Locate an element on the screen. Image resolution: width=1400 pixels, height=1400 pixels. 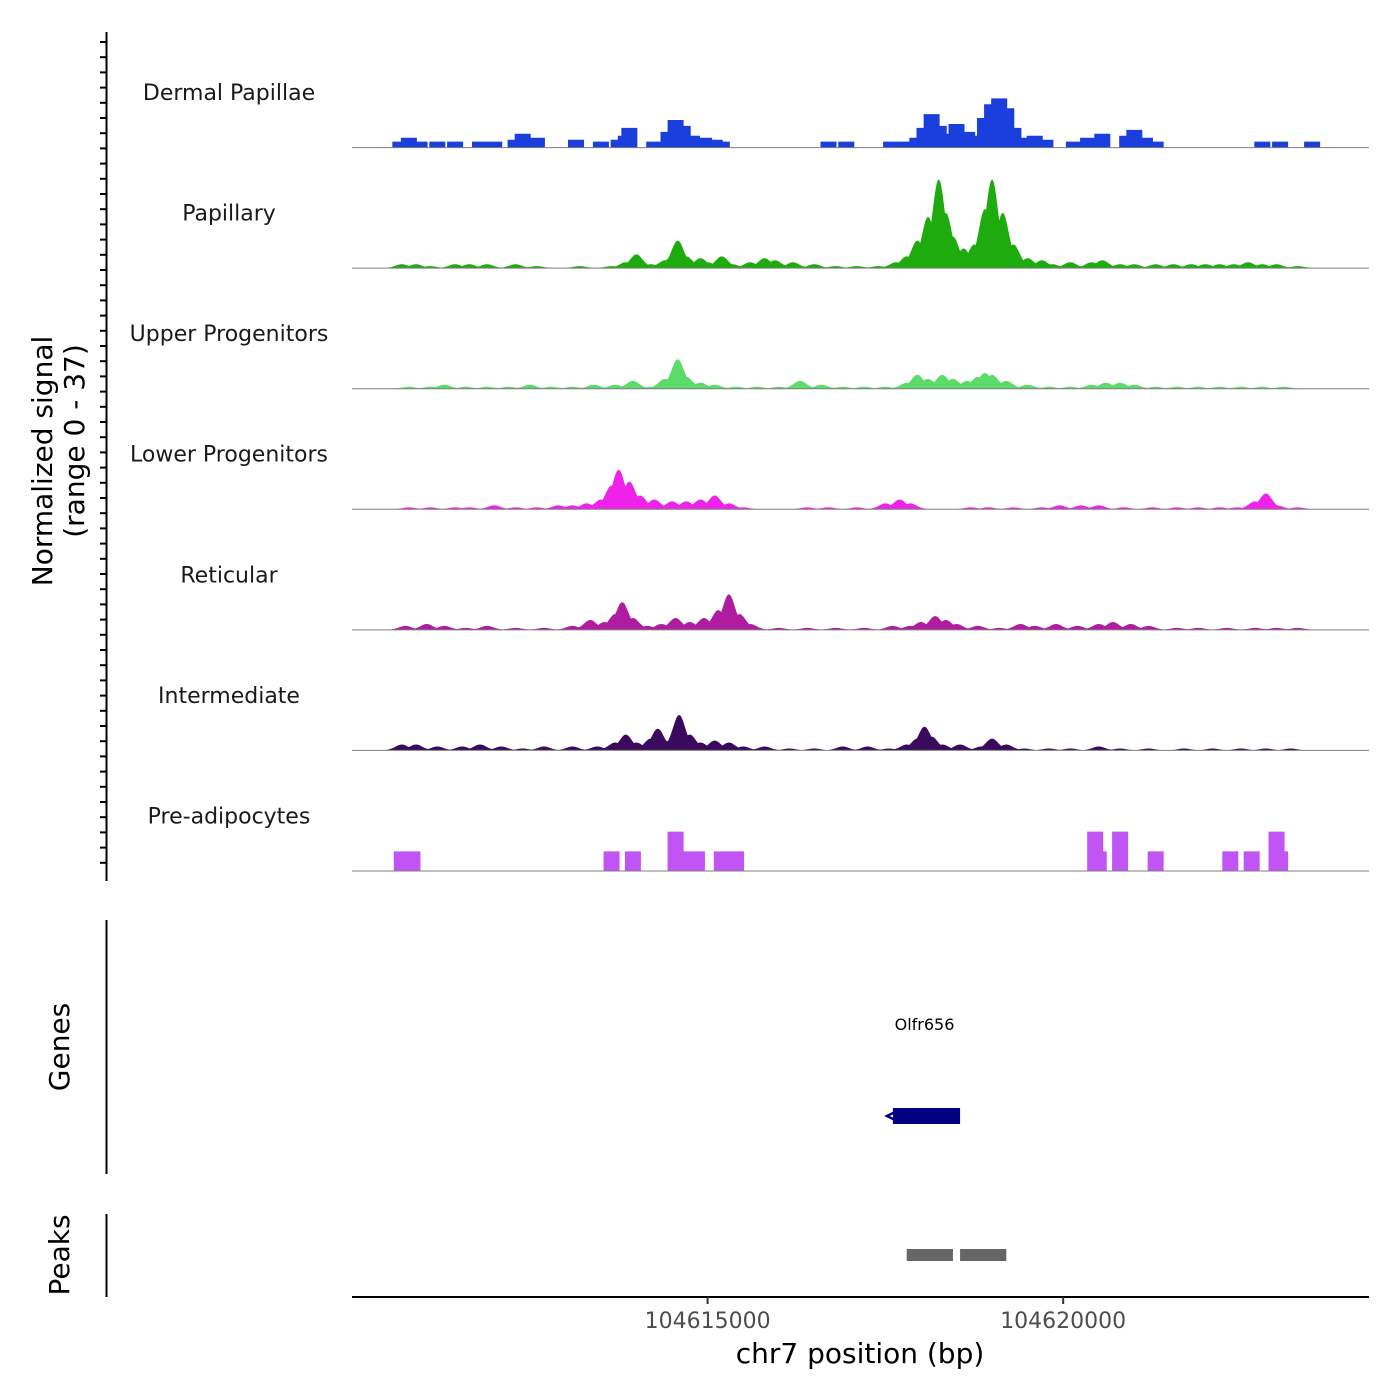
track-lower-progenitors: Lower Progenitors is located at coordinates (749, 476).